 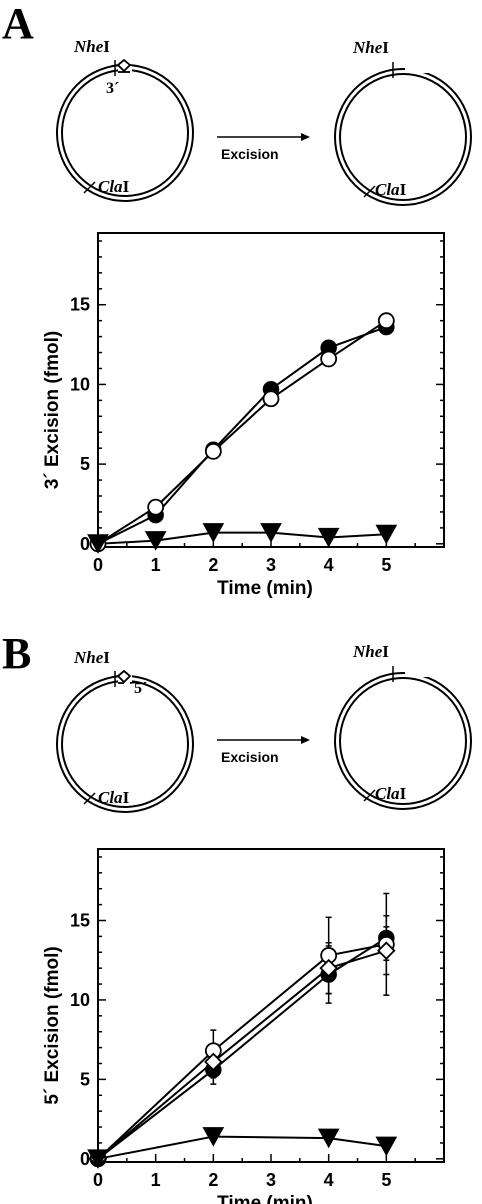 What do you see at coordinates (80, 1000) in the screenshot?
I see `y-tick-label-b: 10` at bounding box center [80, 1000].